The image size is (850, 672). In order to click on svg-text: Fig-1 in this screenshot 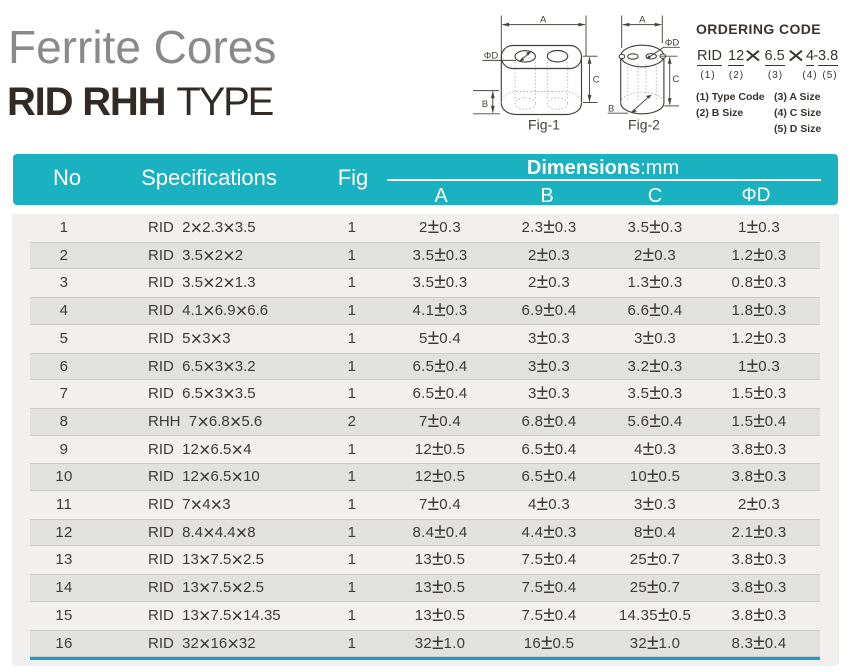, I will do `click(544, 125)`.